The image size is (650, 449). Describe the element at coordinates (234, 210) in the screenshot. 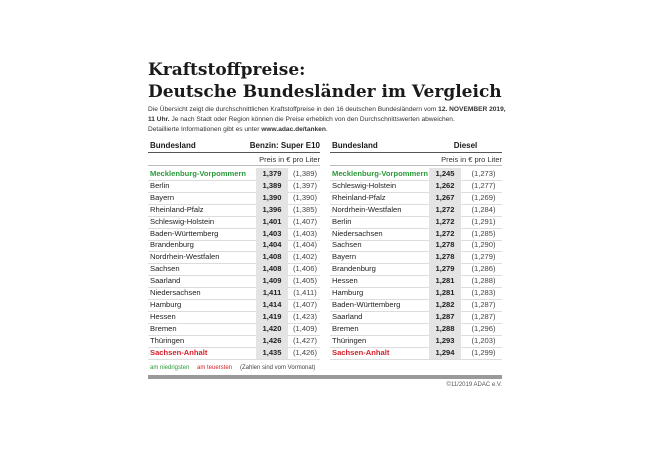

I see `table-row: Rheinland-Pfalz 1,396 (1,385)` at that location.